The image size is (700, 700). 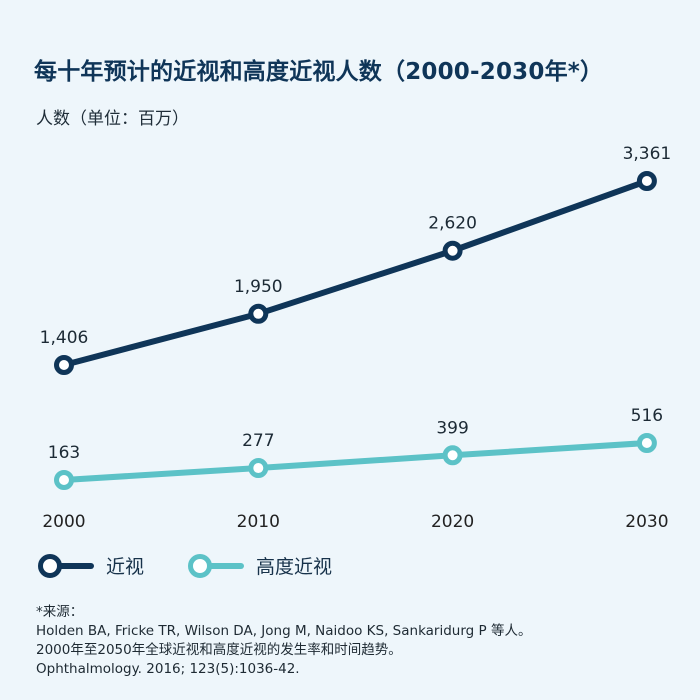 What do you see at coordinates (258, 441) in the screenshot?
I see `data-label-high-myopia-2010: 277` at bounding box center [258, 441].